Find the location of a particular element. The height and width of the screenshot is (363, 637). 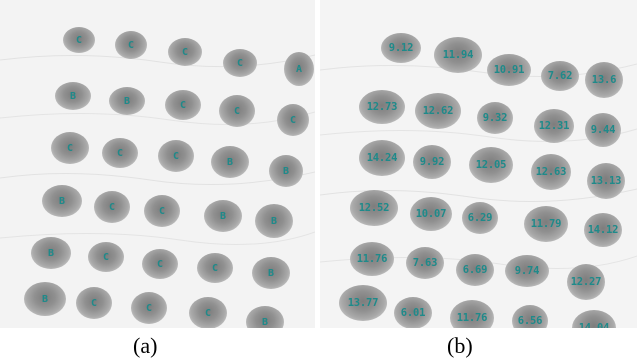

spot: 9.32 is located at coordinates (495, 118).